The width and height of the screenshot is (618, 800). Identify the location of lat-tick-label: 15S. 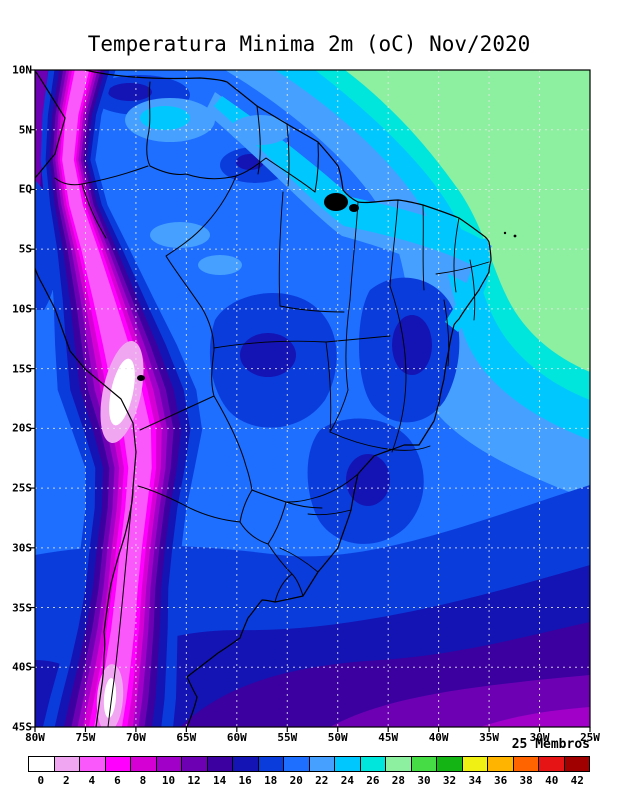
(22, 369).